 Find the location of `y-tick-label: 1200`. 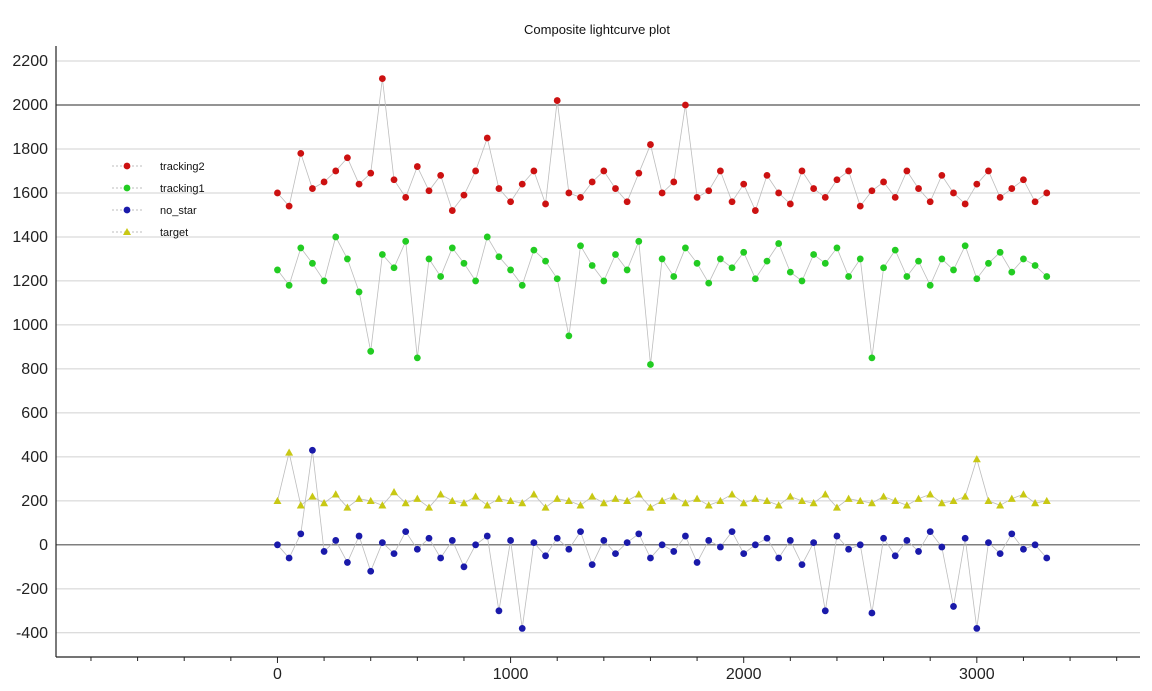

y-tick-label: 1200 is located at coordinates (30, 281).